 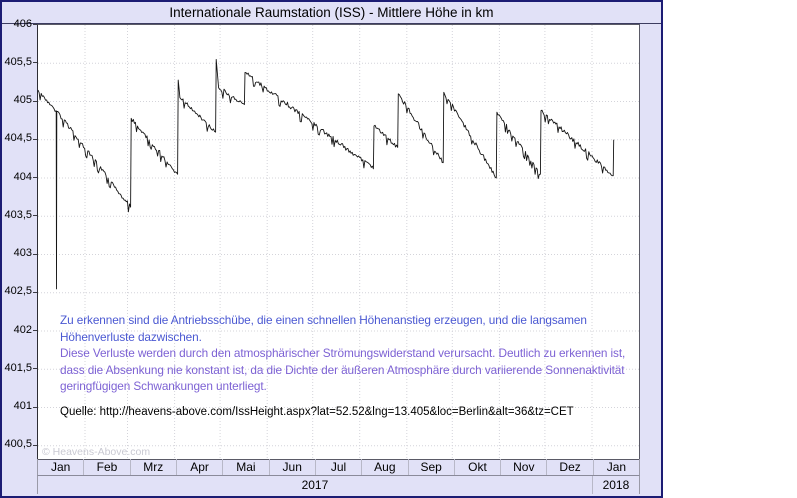 I want to click on y-tick-label: 404, so click(x=22, y=176).